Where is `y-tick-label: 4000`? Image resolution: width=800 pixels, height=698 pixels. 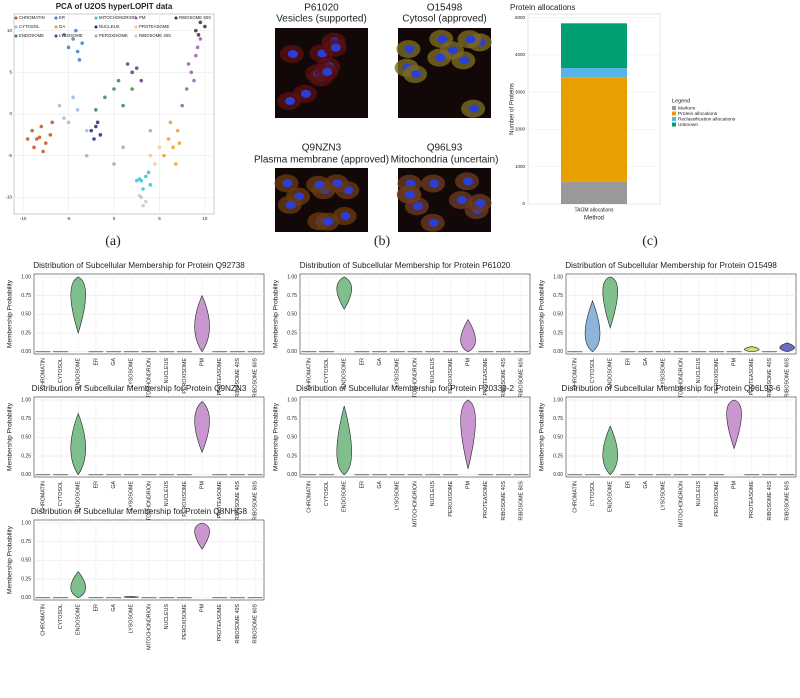
y-tick-label: 4000 is located at coordinates (520, 54).